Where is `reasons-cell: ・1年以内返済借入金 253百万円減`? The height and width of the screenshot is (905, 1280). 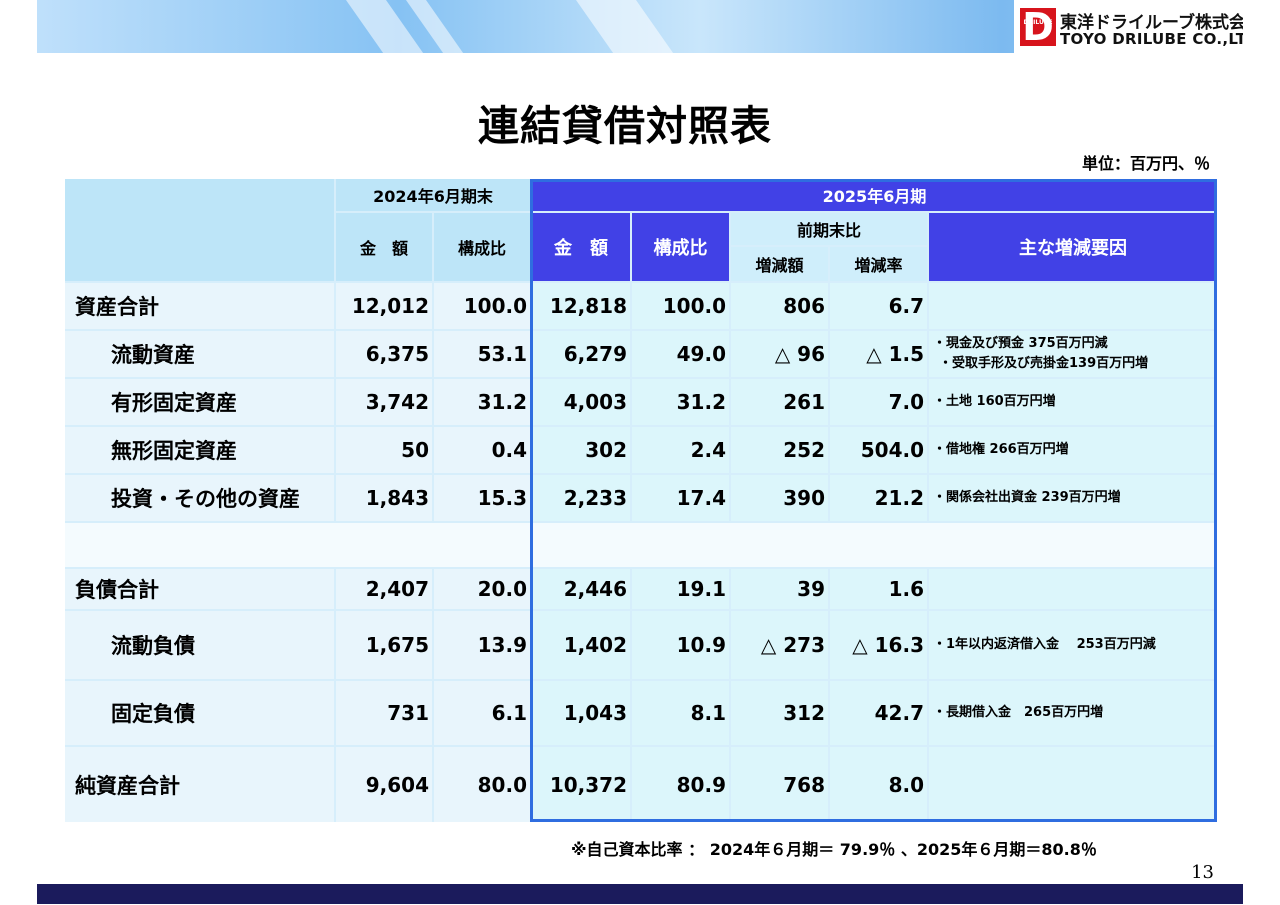 reasons-cell: ・1年以内返済借入金 253百万円減 is located at coordinates (1073, 645).